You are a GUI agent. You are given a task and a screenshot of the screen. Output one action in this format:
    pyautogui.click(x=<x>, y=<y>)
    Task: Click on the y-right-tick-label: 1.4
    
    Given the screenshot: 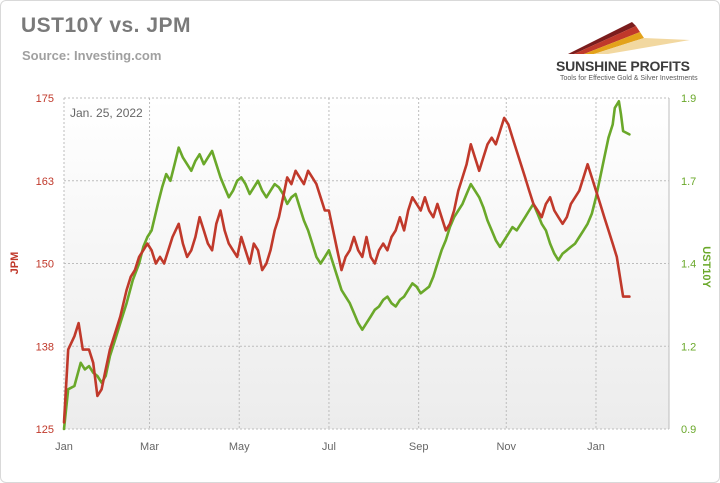 What is the action you would take?
    pyautogui.click(x=688, y=265)
    